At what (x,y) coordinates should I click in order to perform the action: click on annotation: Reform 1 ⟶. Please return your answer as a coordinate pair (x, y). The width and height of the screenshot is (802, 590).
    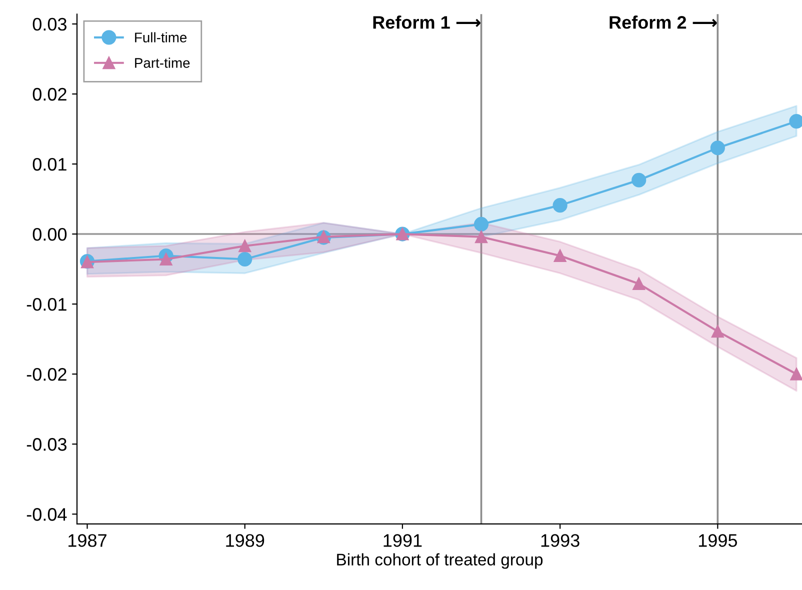
    Looking at the image, I should click on (426, 22).